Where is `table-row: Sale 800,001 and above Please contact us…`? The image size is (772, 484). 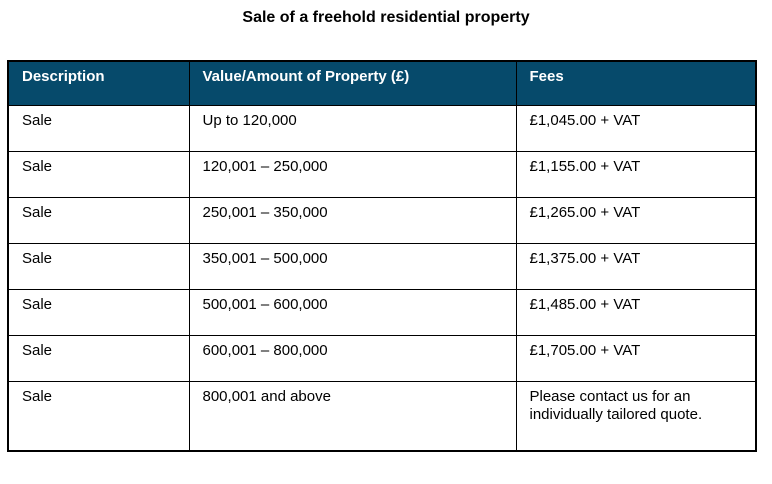
table-row: Sale 800,001 and above Please contact us… is located at coordinates (382, 416).